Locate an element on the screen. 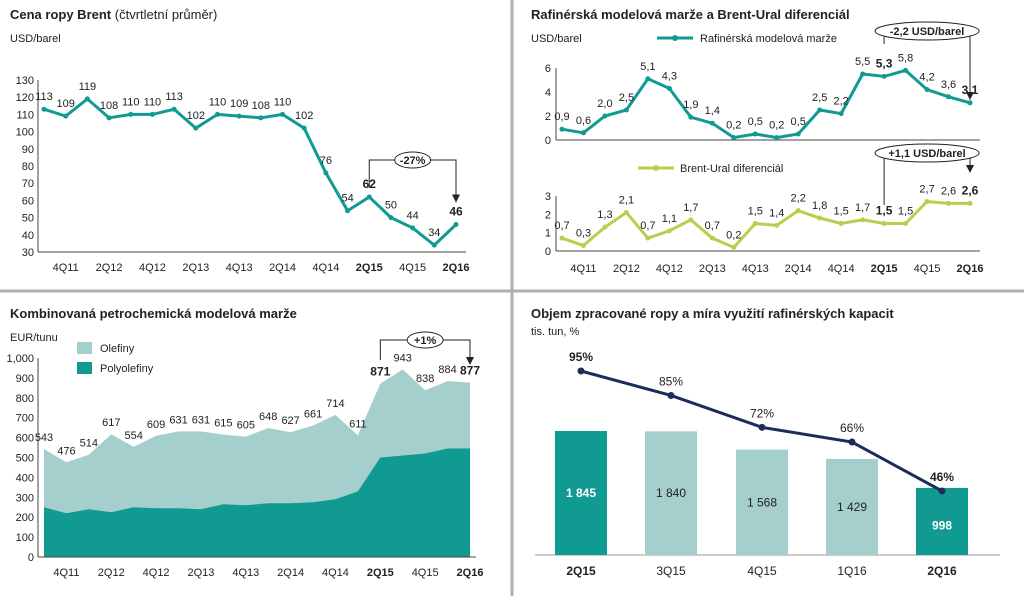 The width and height of the screenshot is (1024, 601). olefins-legend-label: Olefiny is located at coordinates (117, 349).